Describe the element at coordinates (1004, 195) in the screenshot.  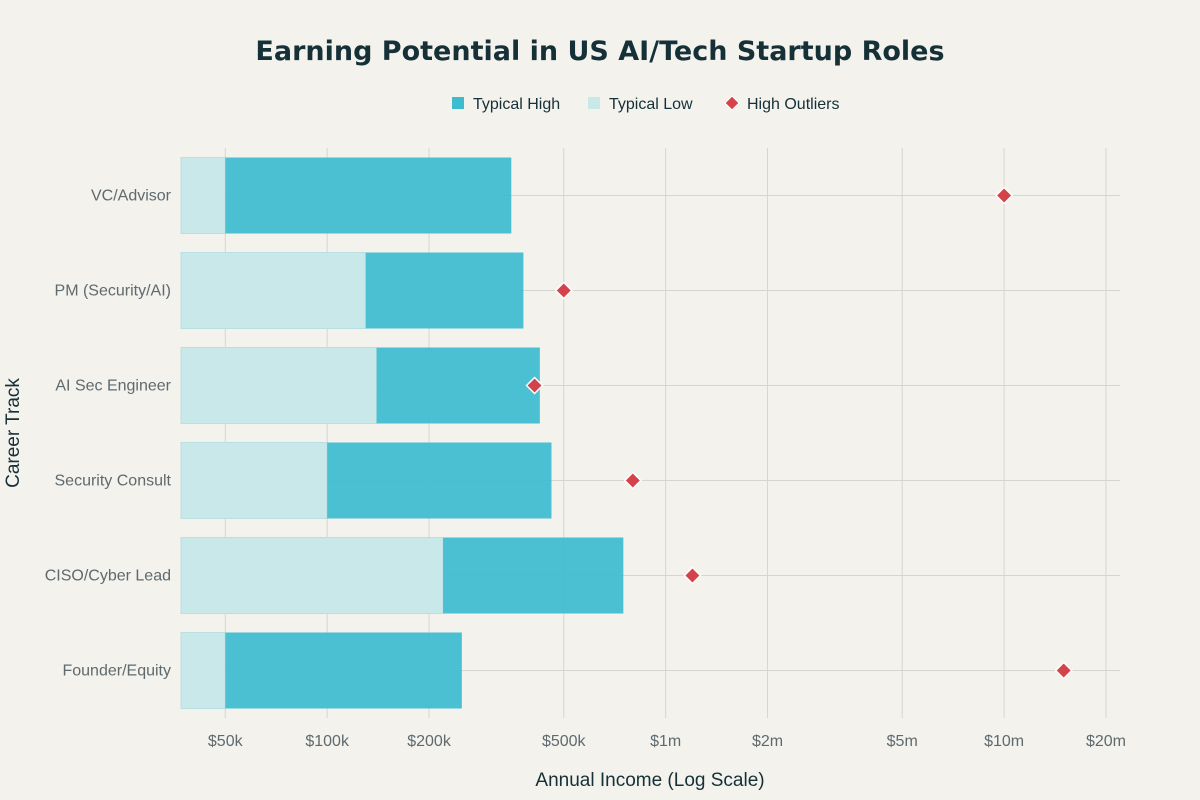
I see `outlier-point-vc-advisor` at that location.